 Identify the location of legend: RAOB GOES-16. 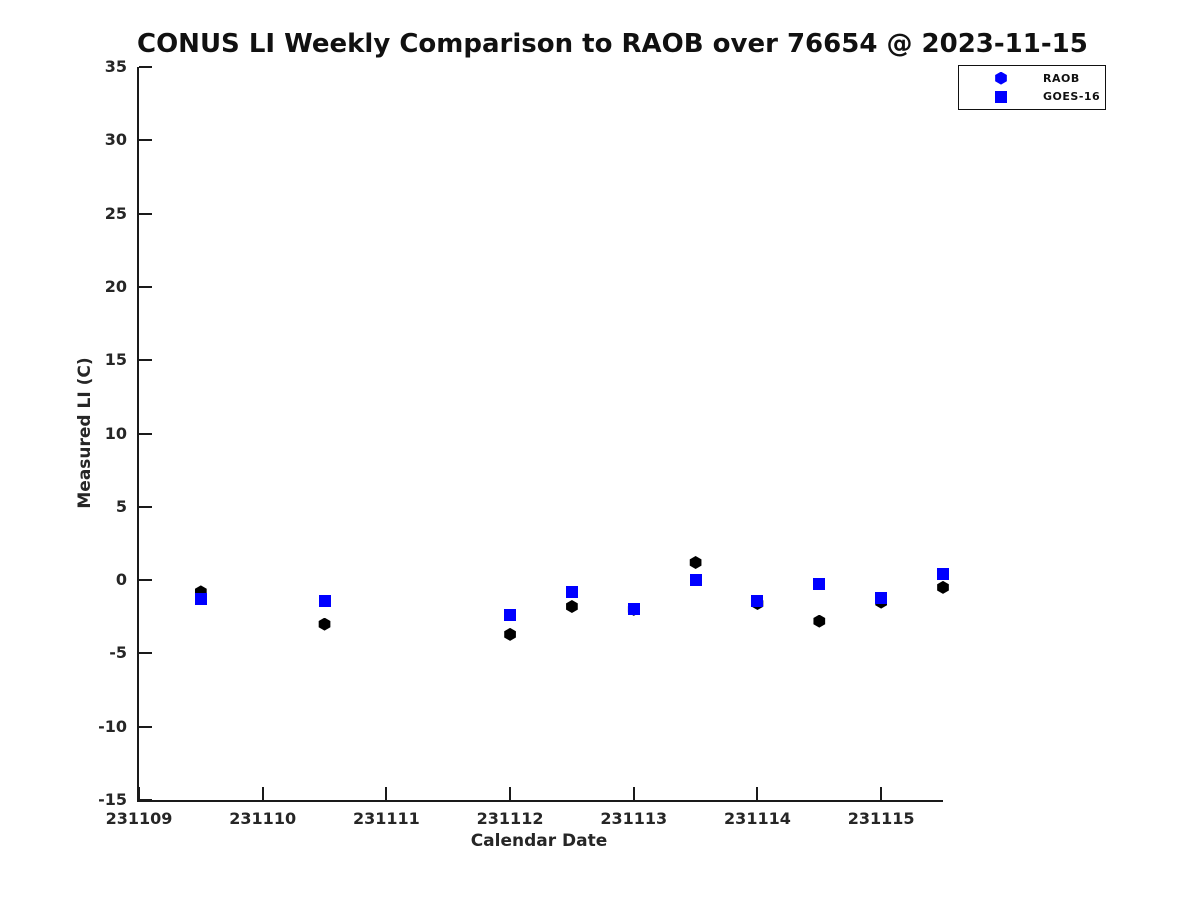
(1032, 87).